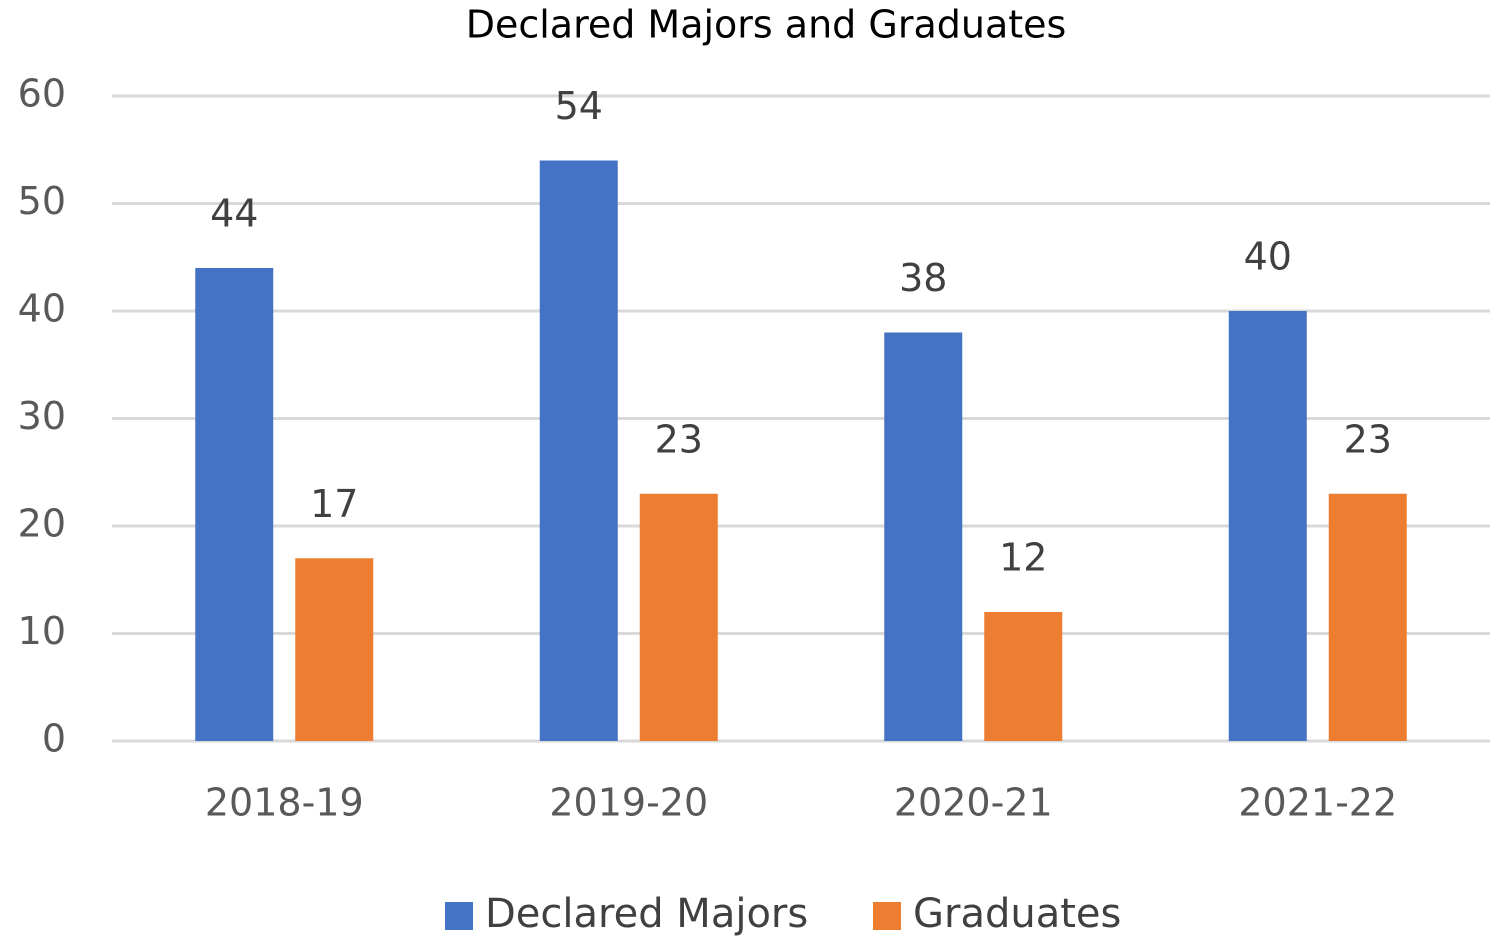 The width and height of the screenshot is (1494, 942). I want to click on chart-title: Declared Majors and Graduates, so click(766, 25).